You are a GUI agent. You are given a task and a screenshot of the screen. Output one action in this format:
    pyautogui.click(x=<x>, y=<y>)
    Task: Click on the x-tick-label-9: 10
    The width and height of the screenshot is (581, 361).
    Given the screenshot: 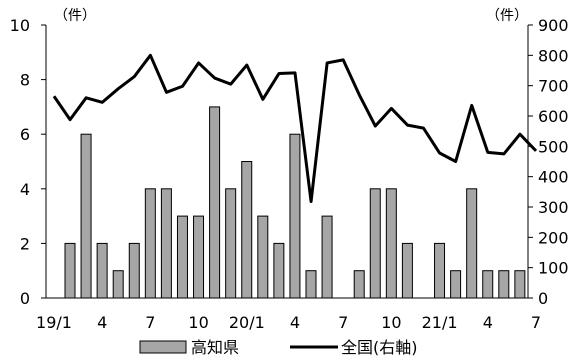 What is the action you would take?
    pyautogui.click(x=198, y=322)
    